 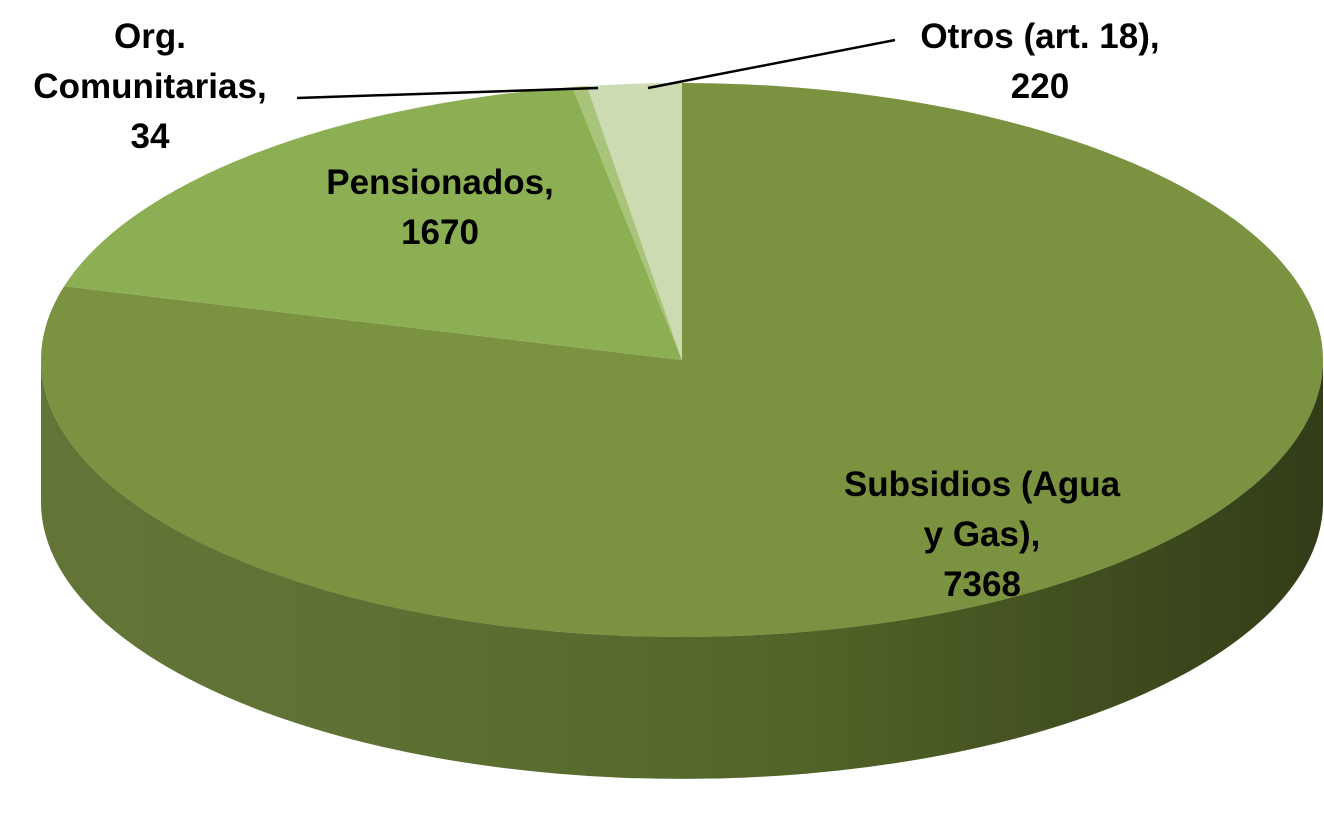 What do you see at coordinates (150, 136) in the screenshot?
I see `label-value: 34` at bounding box center [150, 136].